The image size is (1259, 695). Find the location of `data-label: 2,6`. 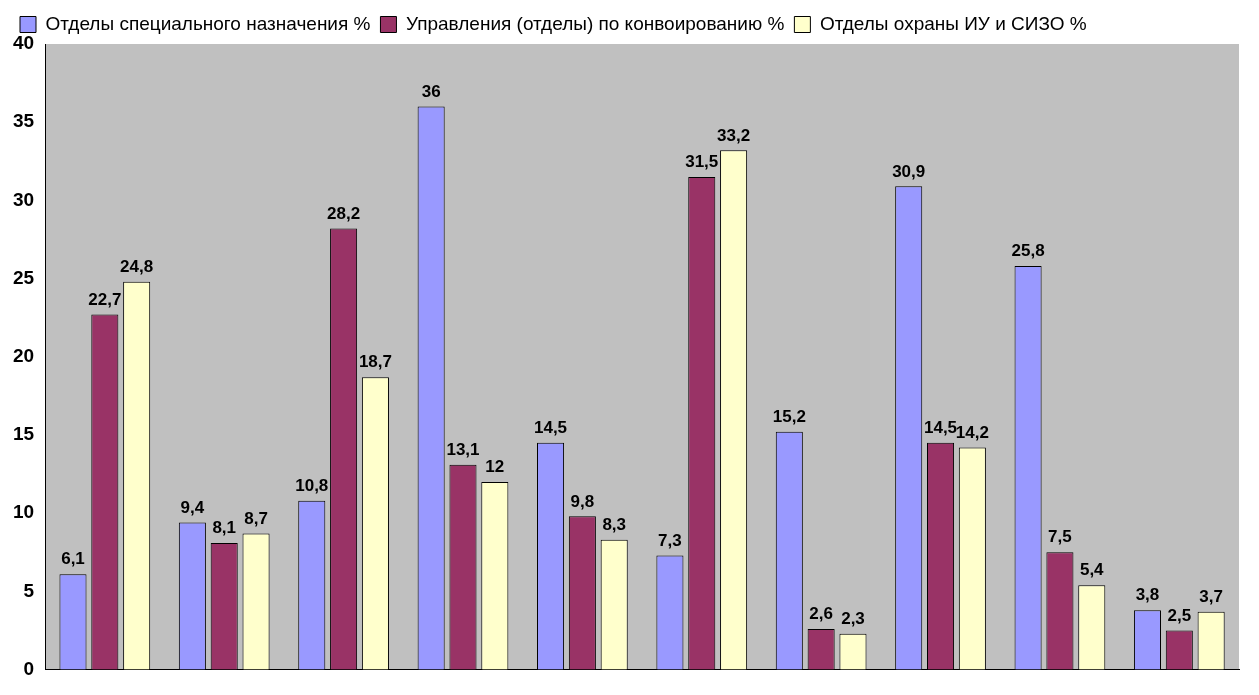

data-label: 2,6 is located at coordinates (821, 614).